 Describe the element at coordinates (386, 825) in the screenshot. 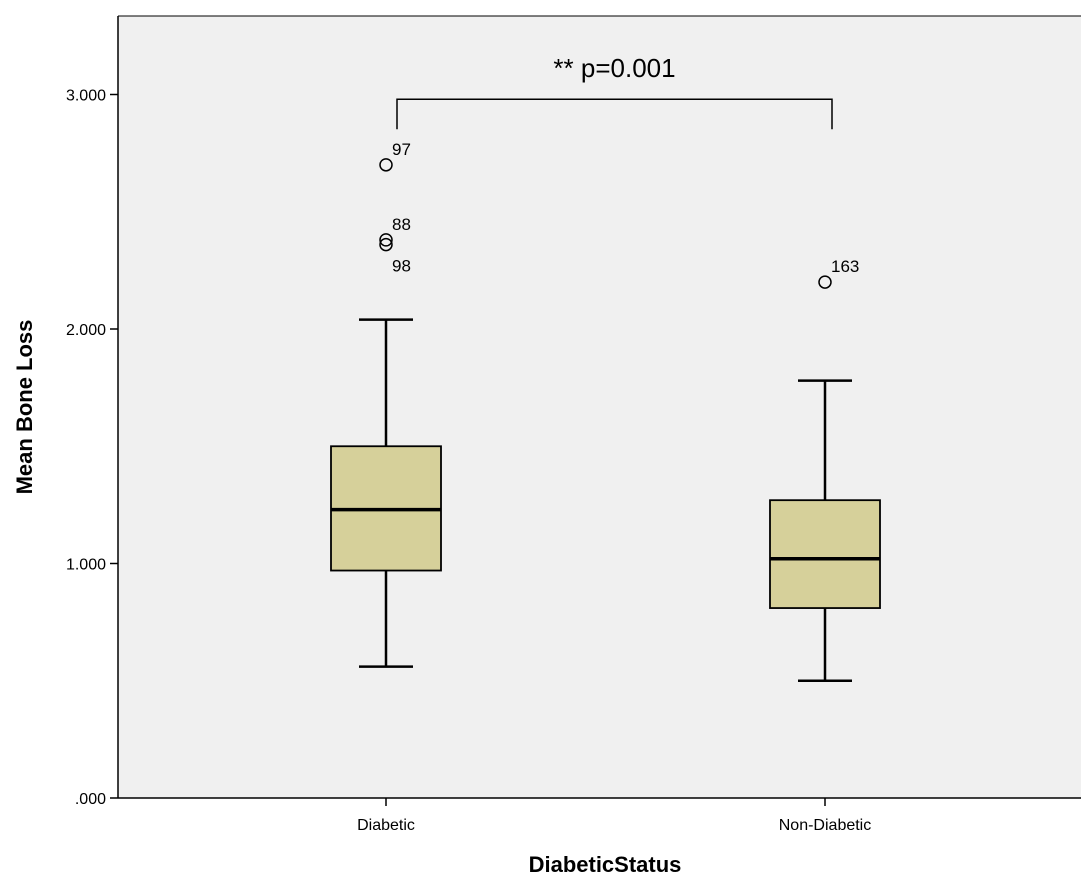

I see `x-tick-label: Diabetic` at that location.